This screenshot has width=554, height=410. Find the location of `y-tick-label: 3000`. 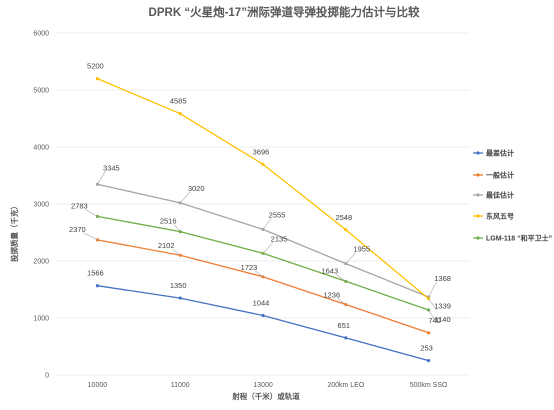

y-tick-label: 3000 is located at coordinates (41, 205).